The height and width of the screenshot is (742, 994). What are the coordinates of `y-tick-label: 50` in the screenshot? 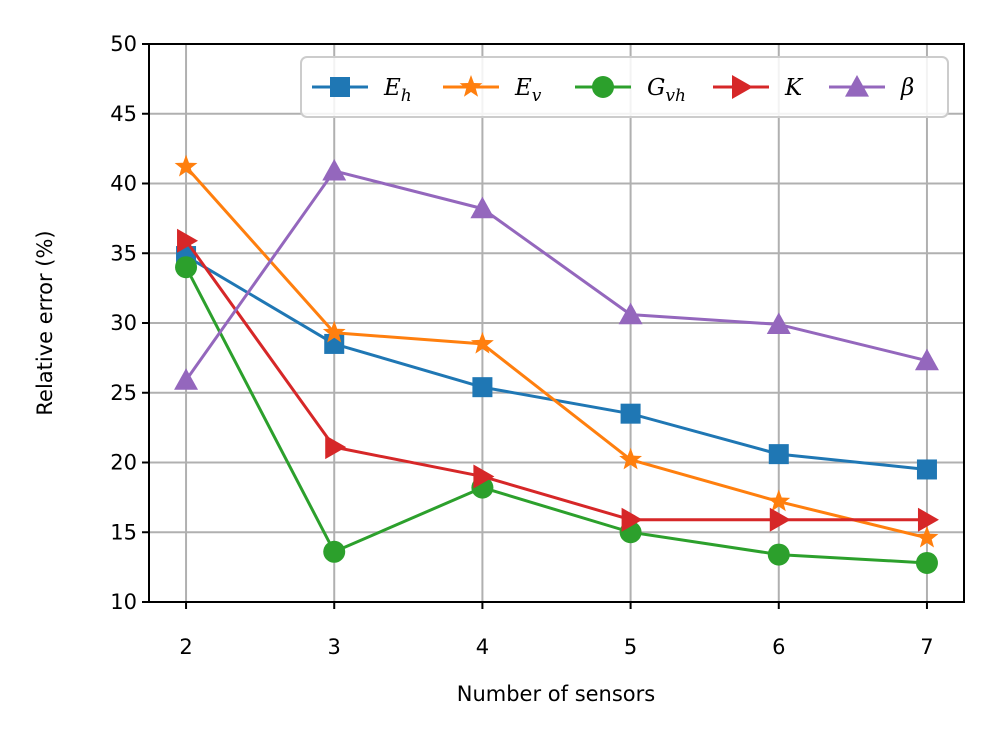 It's located at (123, 44).